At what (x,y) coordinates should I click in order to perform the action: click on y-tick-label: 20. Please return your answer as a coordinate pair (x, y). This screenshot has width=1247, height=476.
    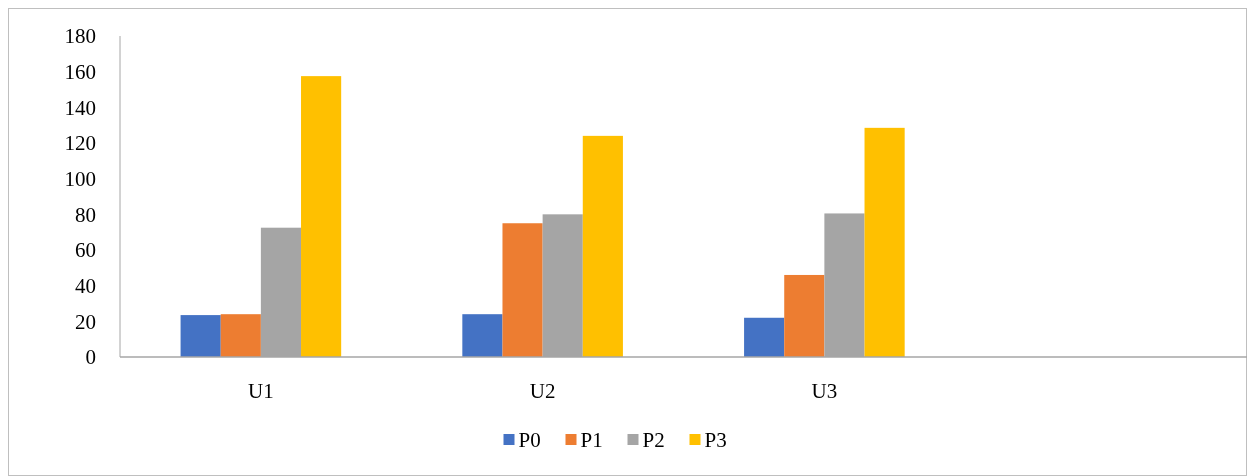
    Looking at the image, I should click on (85, 321).